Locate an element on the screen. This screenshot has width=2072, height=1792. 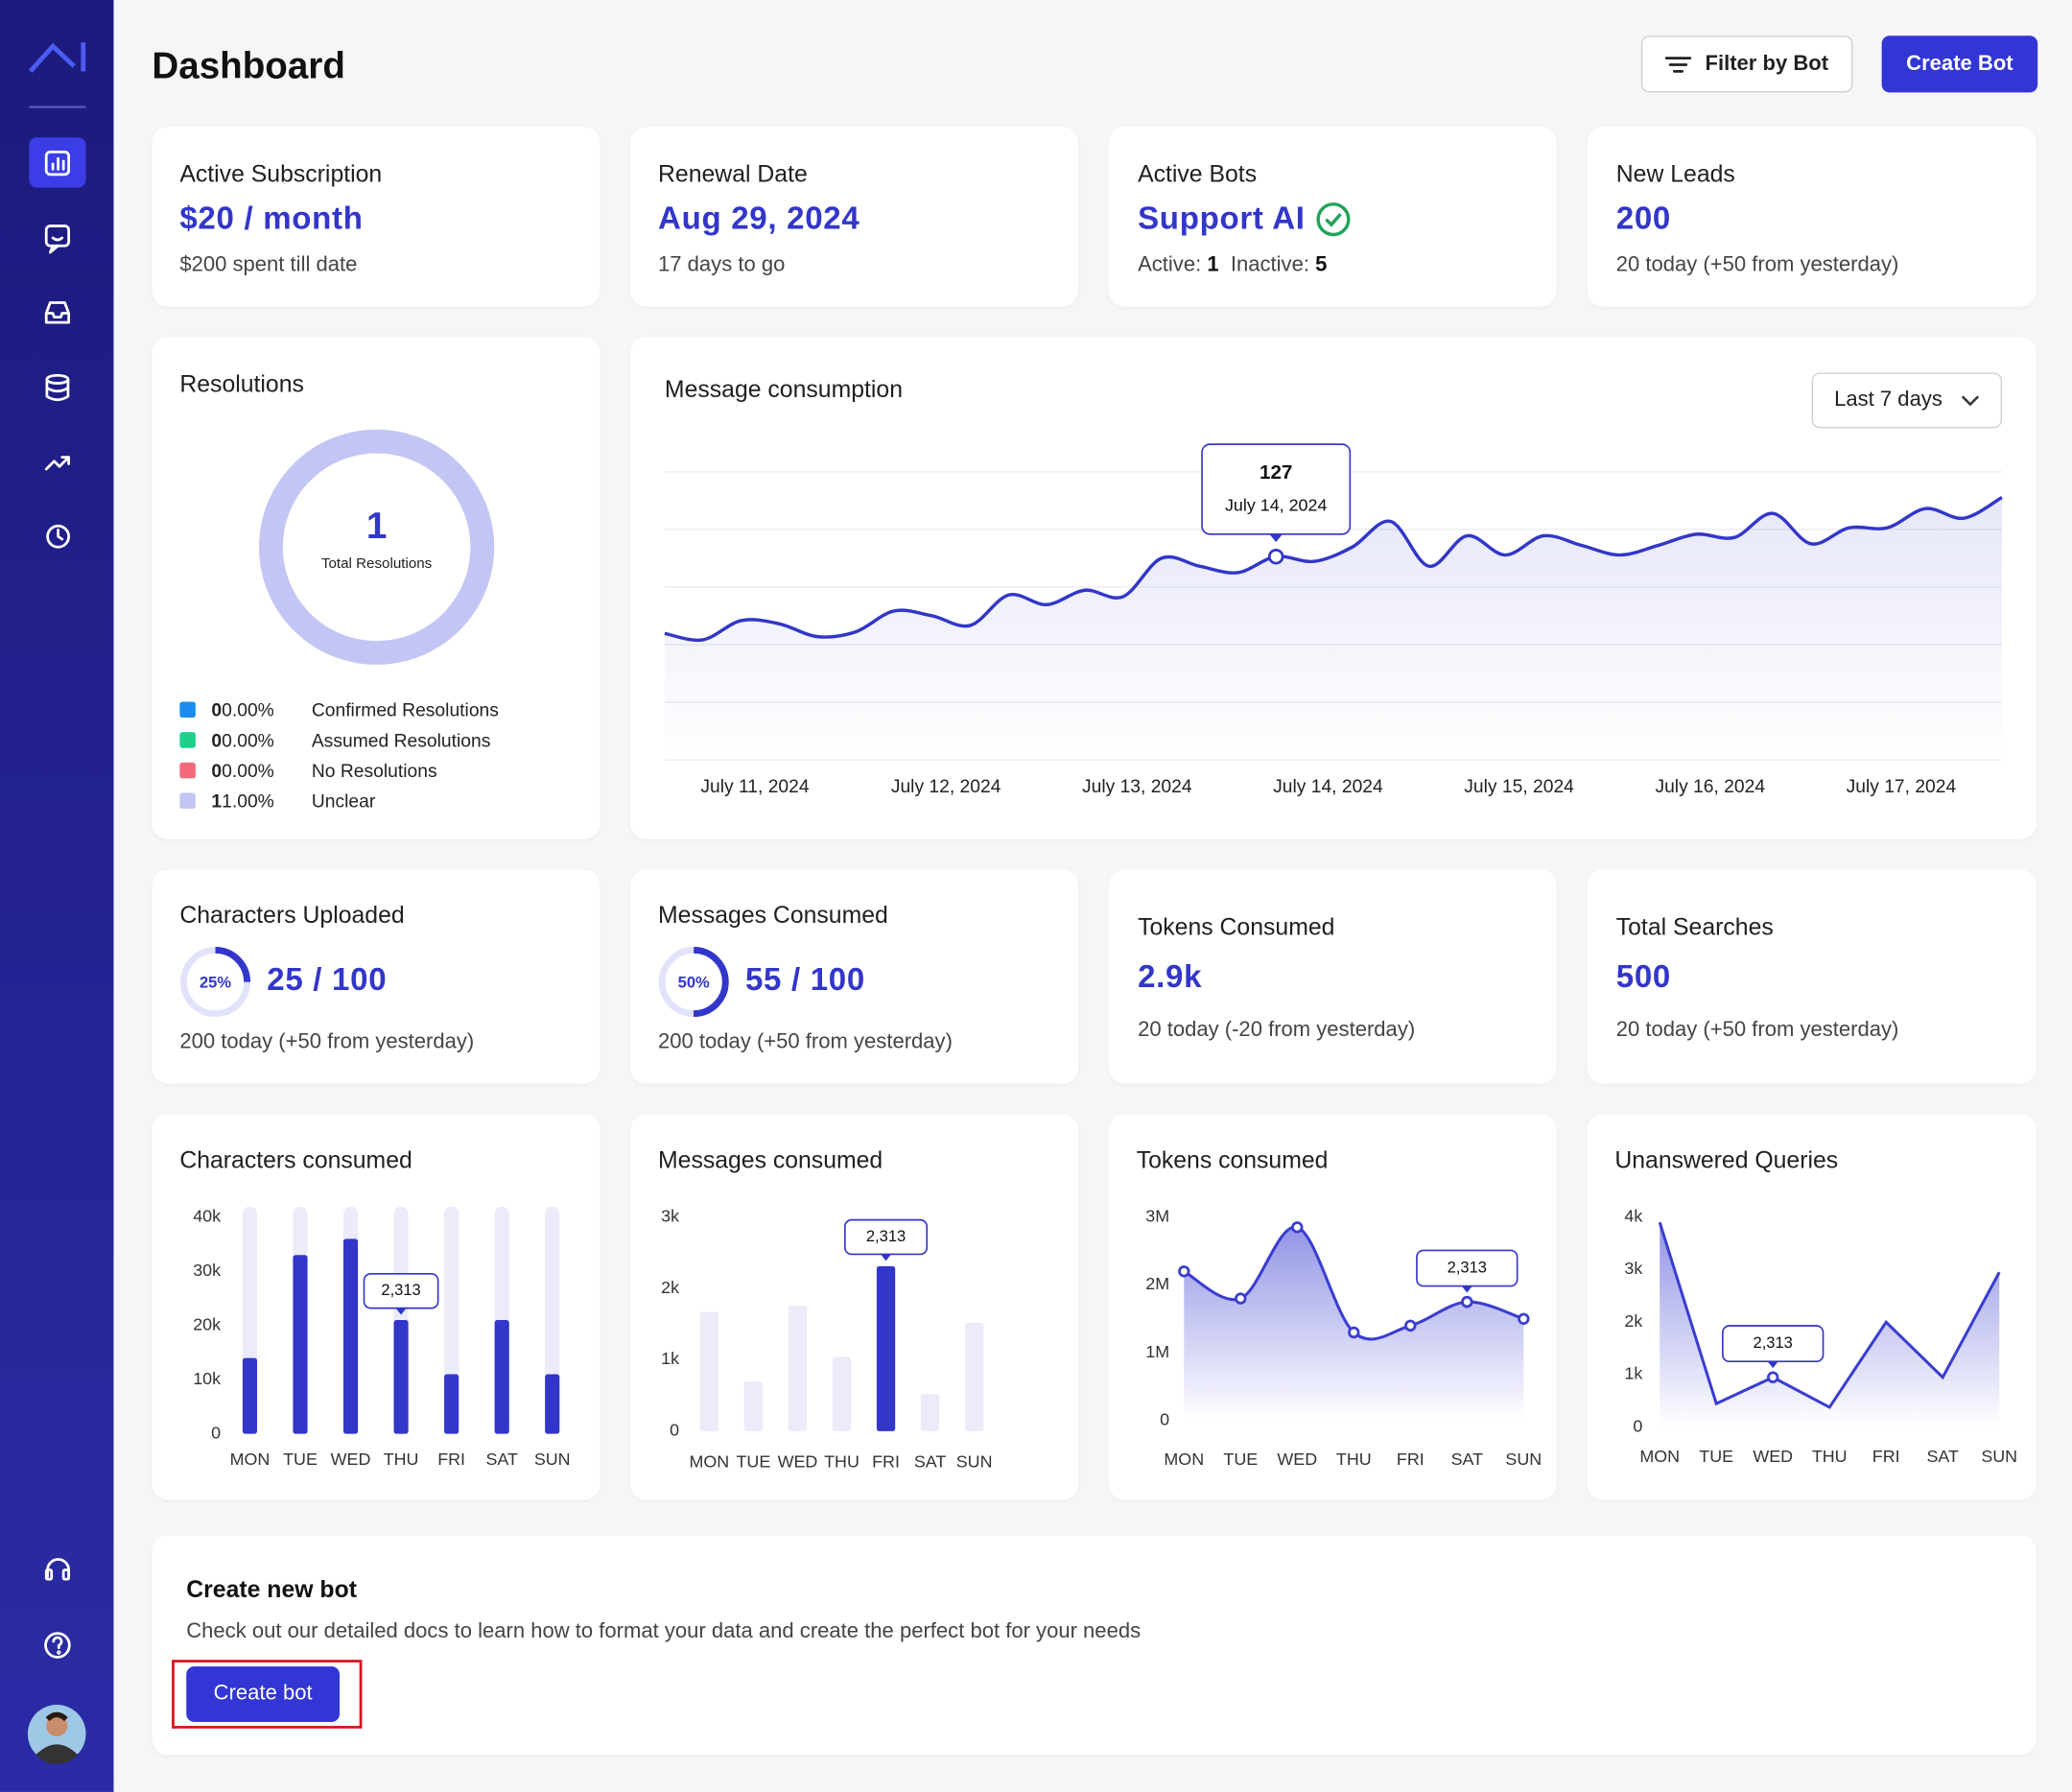
nav-chat is located at coordinates (57, 239).